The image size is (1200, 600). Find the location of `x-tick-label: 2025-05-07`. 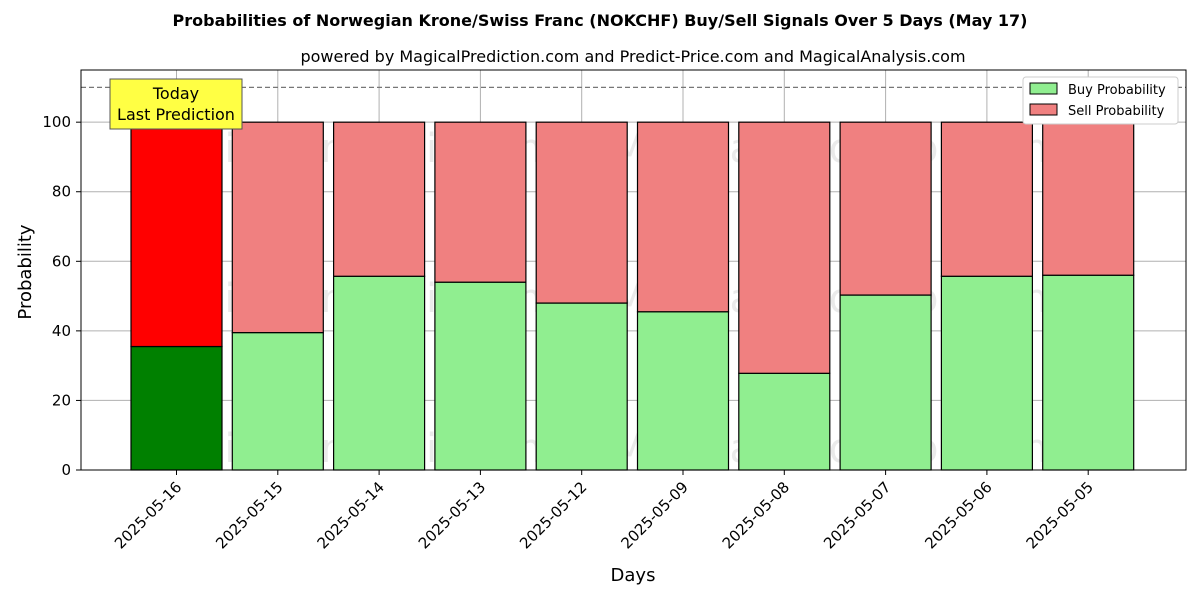

x-tick-label: 2025-05-07 is located at coordinates (857, 515).